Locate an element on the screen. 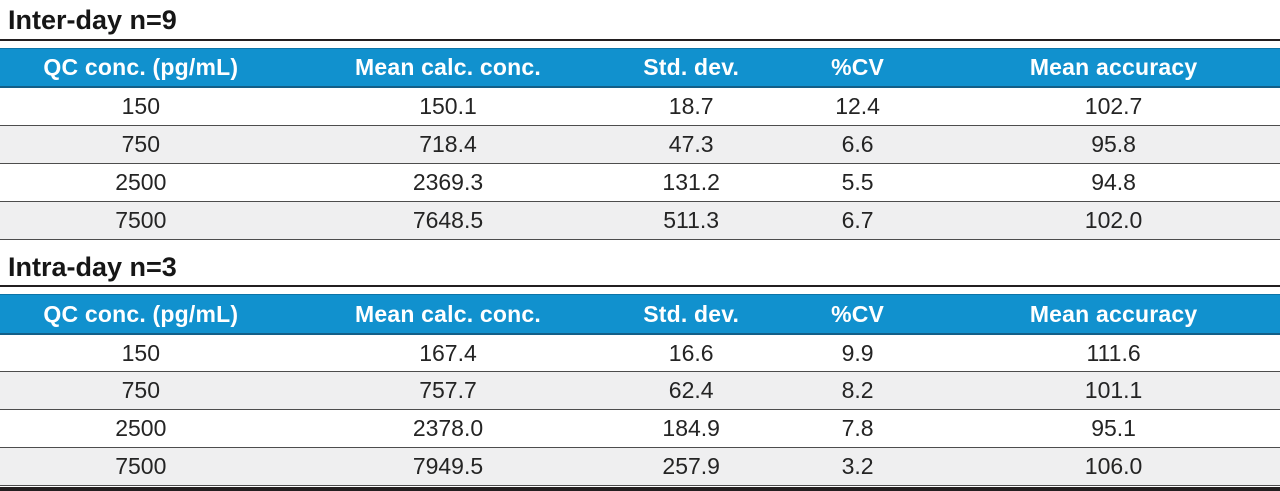 The image size is (1280, 491). table-cell: 95.8 is located at coordinates (1113, 144).